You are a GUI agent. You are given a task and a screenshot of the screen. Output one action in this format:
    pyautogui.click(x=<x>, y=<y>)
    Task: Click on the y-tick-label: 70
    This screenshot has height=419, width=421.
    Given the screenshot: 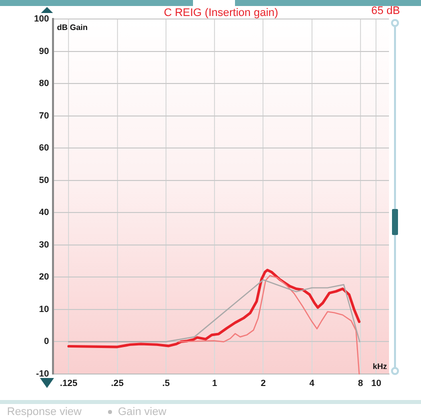 What is the action you would take?
    pyautogui.click(x=43, y=115)
    